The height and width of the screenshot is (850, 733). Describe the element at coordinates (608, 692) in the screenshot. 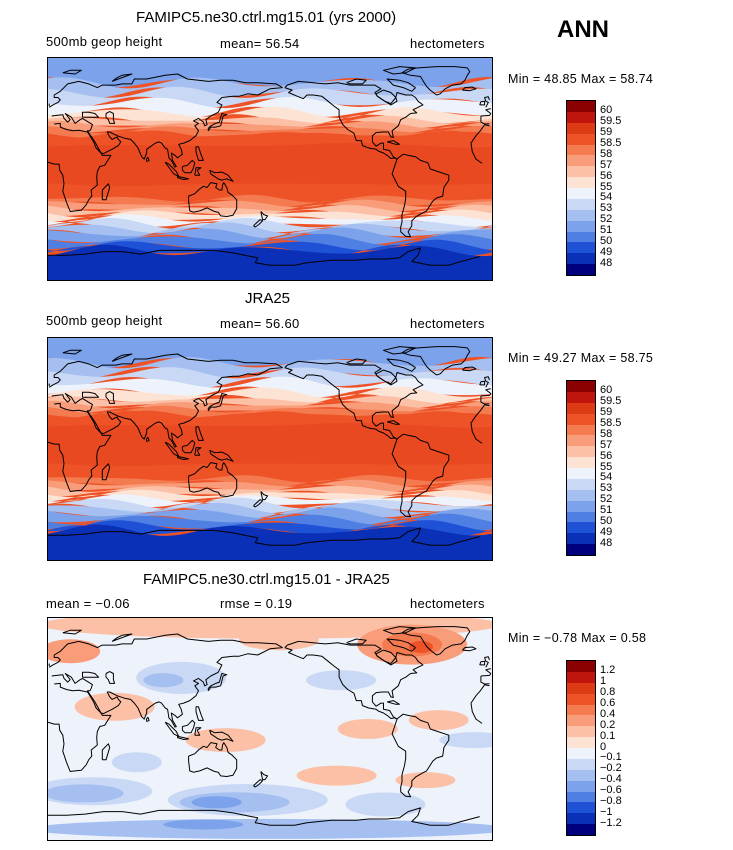

I see `colorbar-tick-label: 0.8` at that location.